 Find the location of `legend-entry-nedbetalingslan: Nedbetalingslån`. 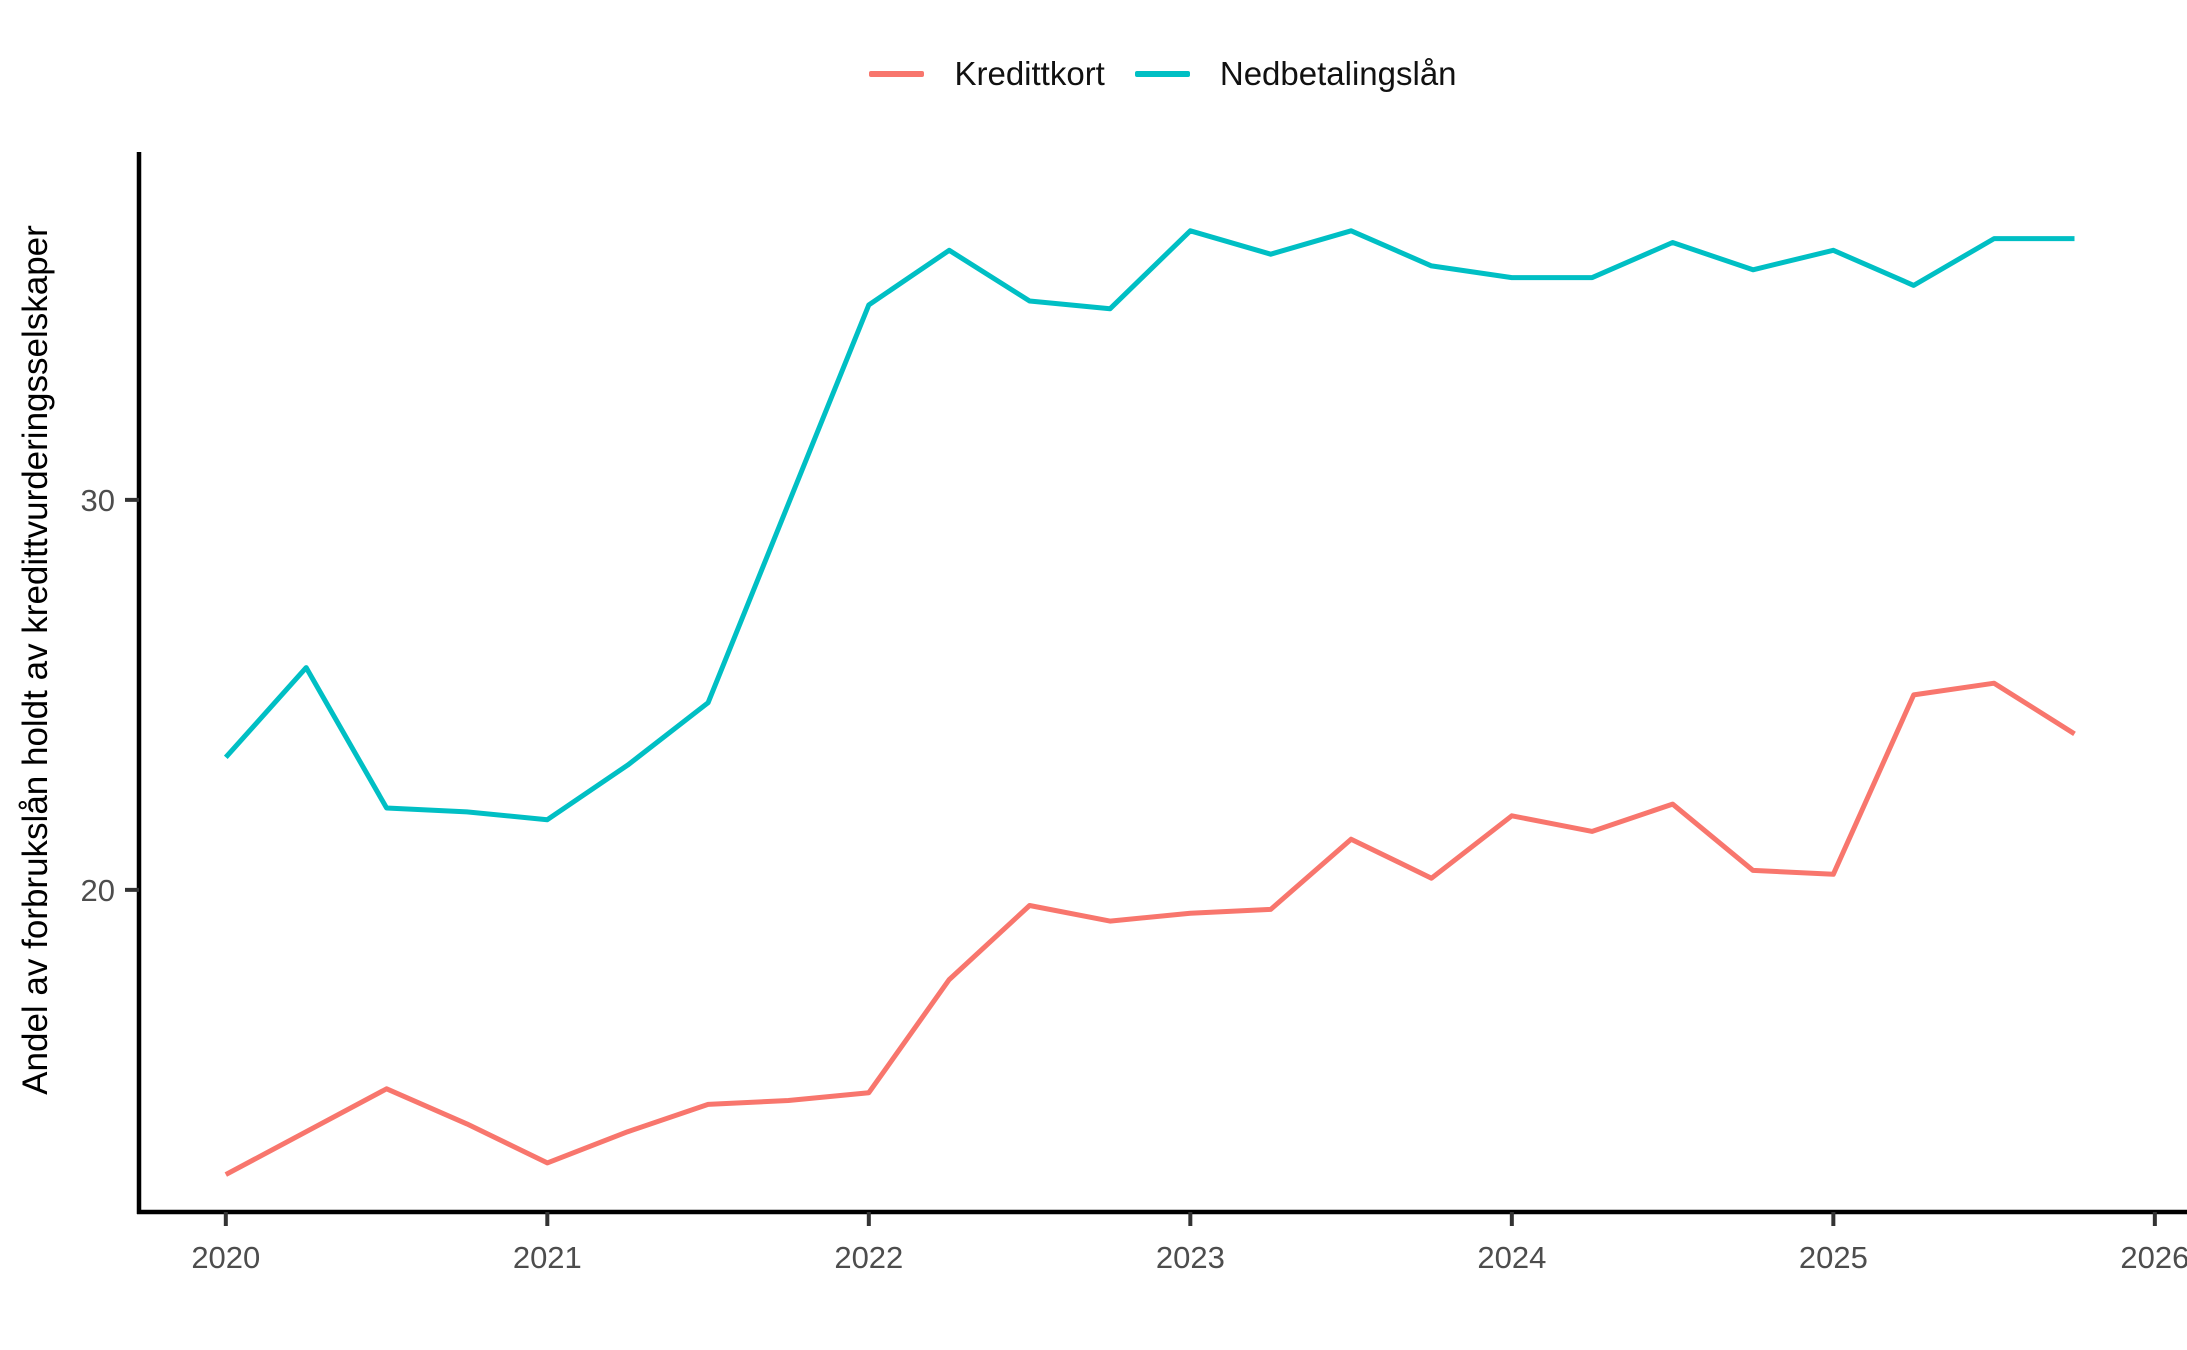

legend-entry-nedbetalingslan: Nedbetalingslån is located at coordinates (1295, 73).